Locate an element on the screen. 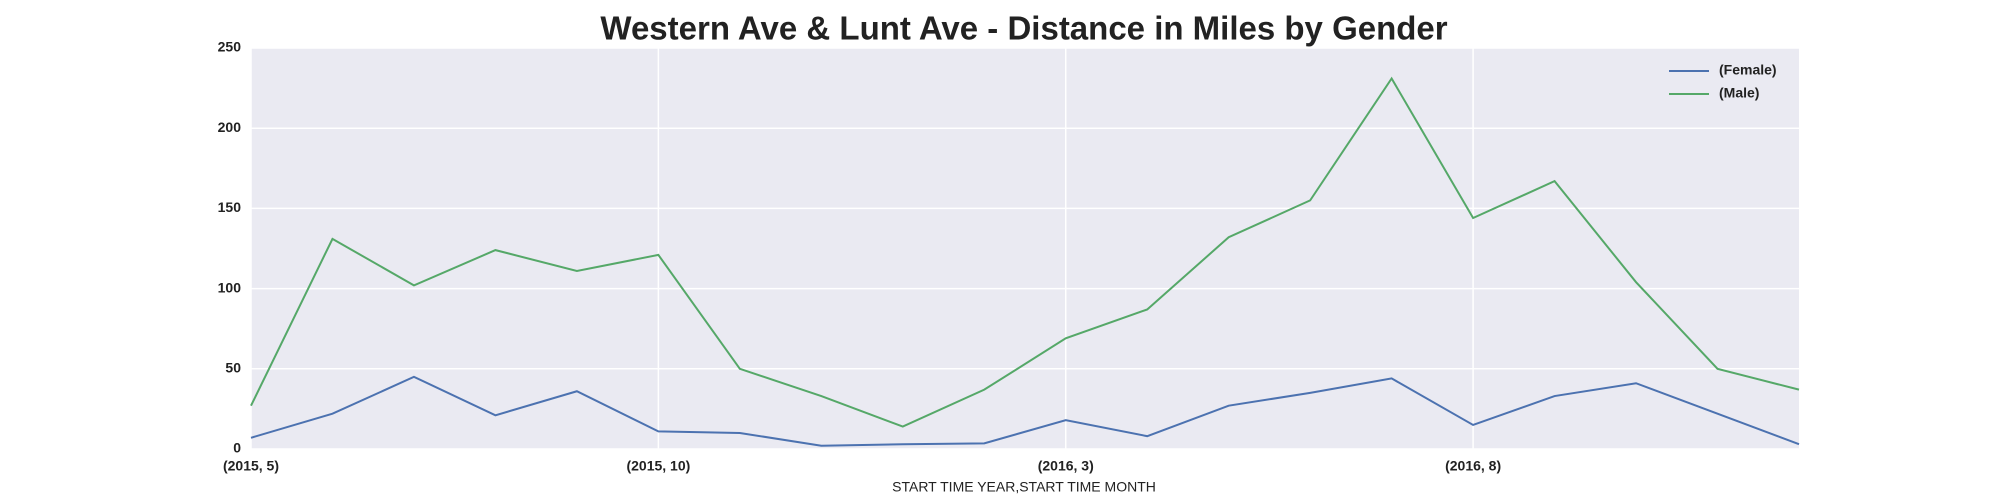 Image resolution: width=2000 pixels, height=500 pixels. line is located at coordinates (1025, 411).